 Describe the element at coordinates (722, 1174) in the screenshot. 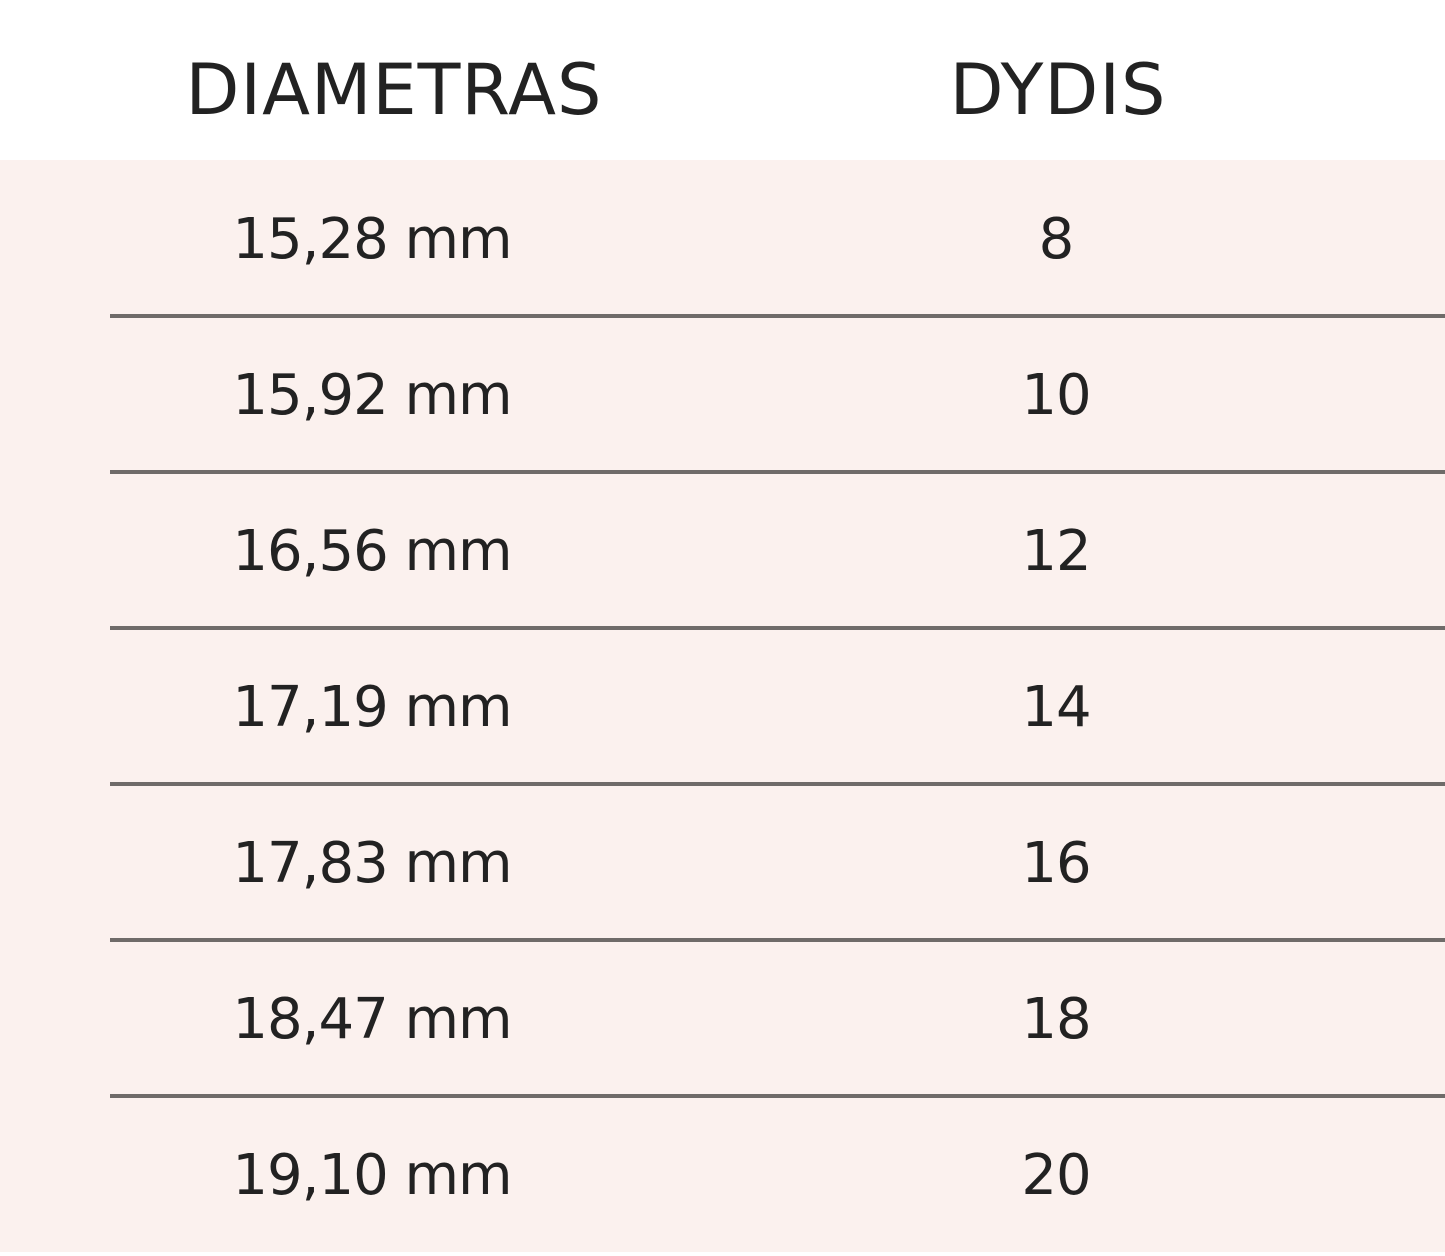

I see `table-row: 19,10 mm 20` at that location.